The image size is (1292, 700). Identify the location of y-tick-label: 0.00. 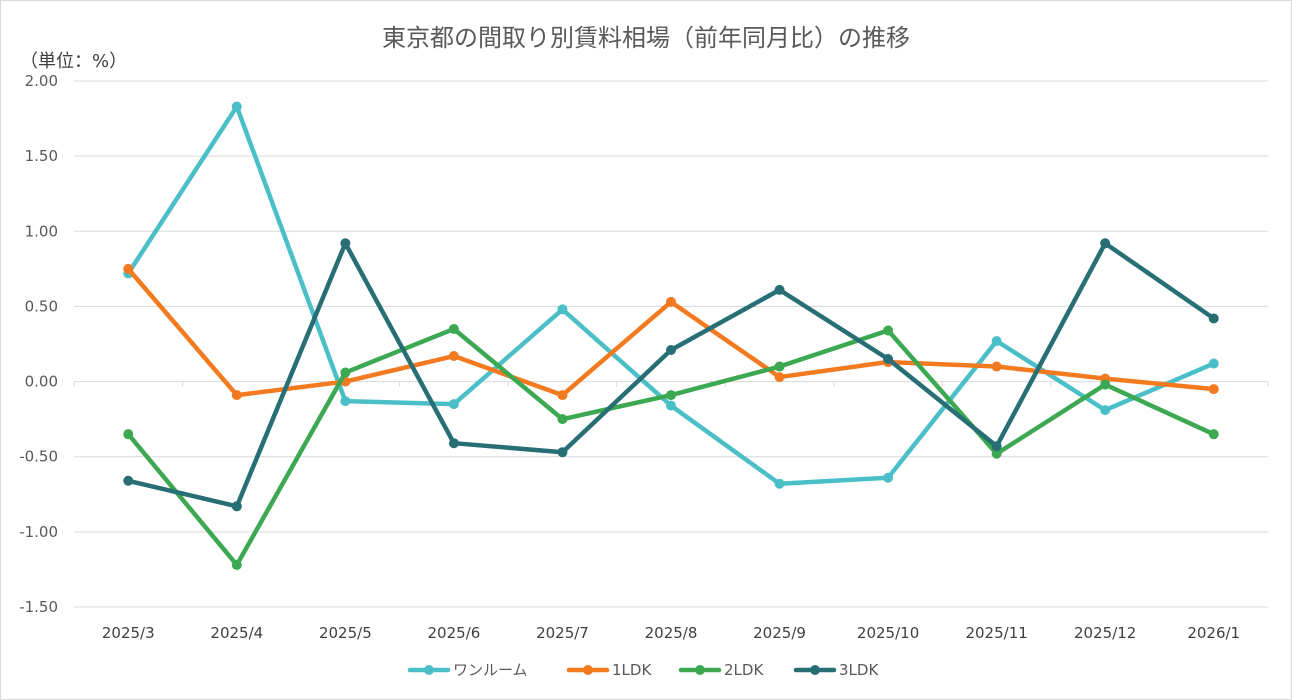
(41, 382).